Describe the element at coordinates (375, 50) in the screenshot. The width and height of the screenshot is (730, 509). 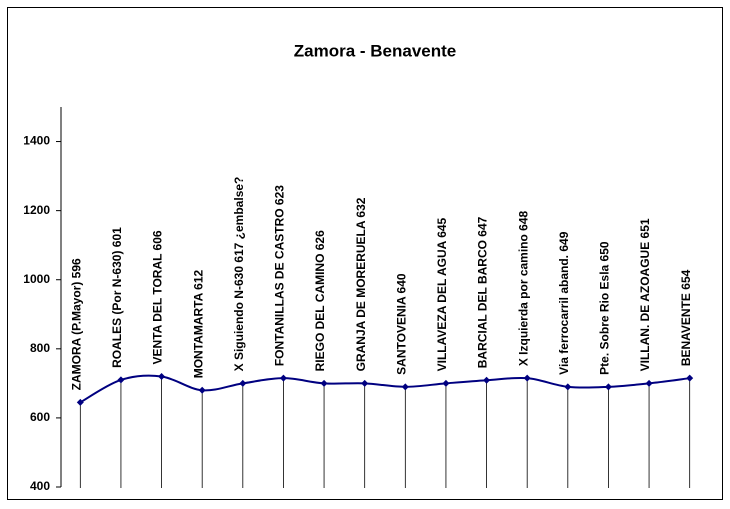
I see `chart-title: Zamora - Benavente` at that location.